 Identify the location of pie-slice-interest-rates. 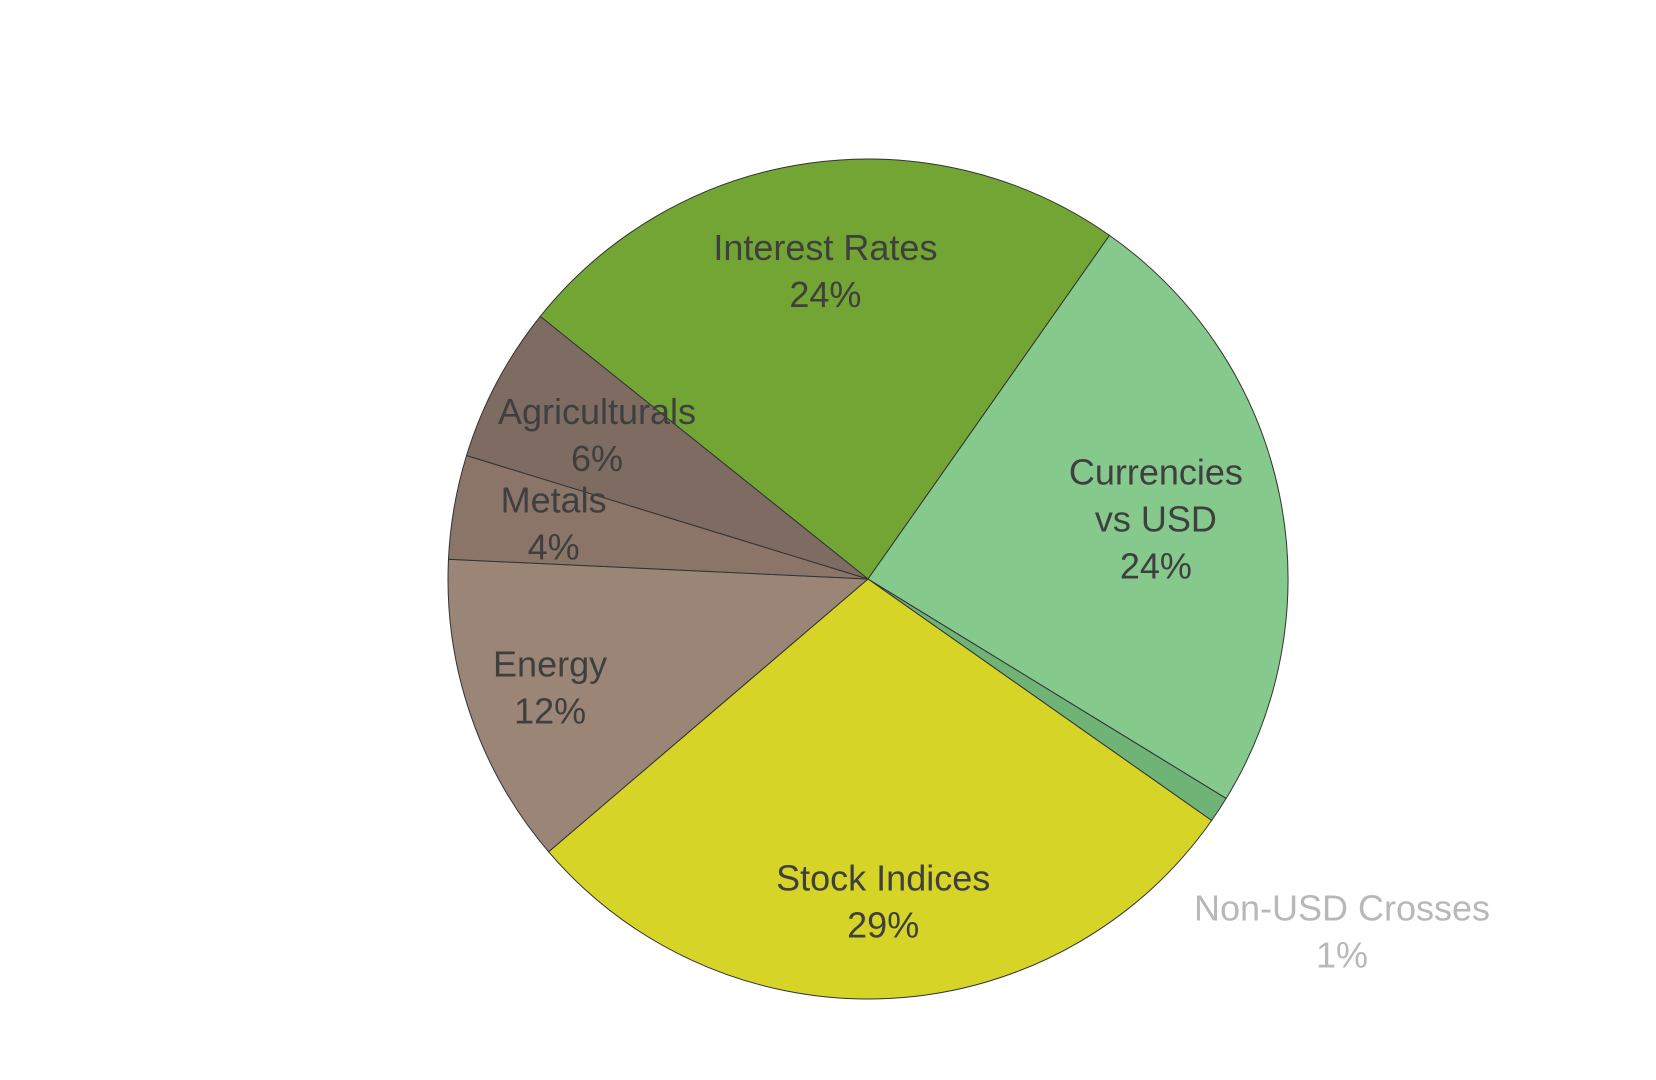
(825, 369).